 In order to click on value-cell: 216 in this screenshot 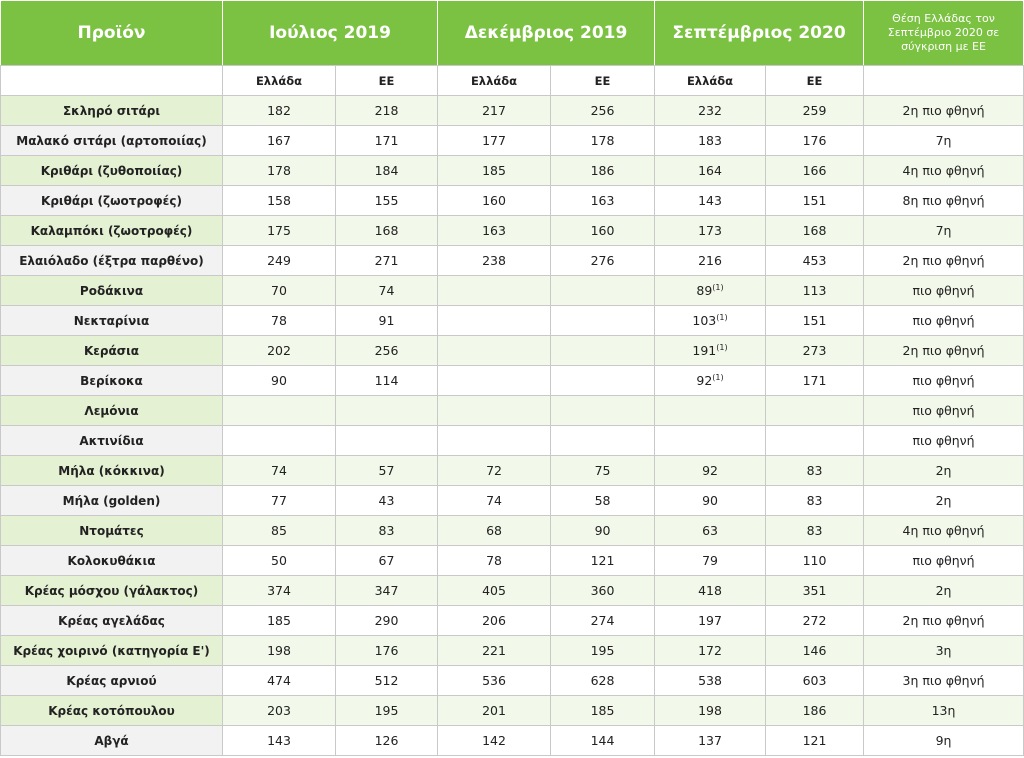, I will do `click(710, 260)`.